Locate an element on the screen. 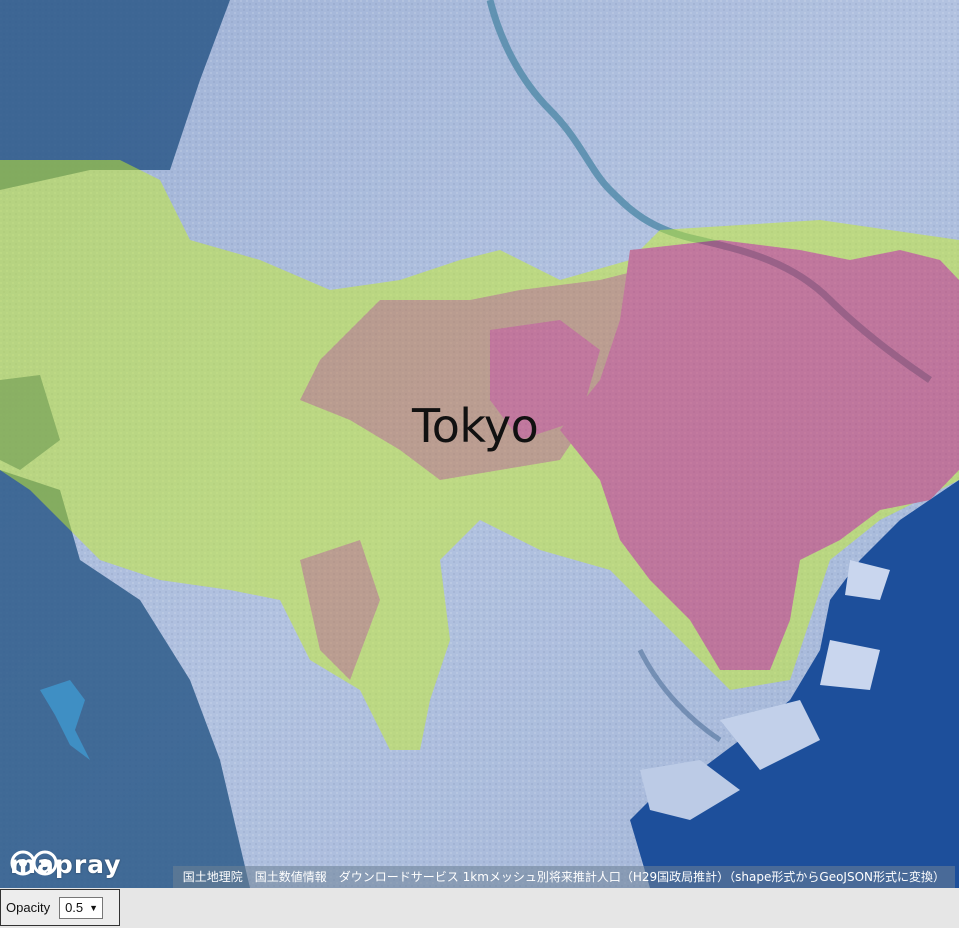 The height and width of the screenshot is (928, 959). opacity-control: Opacity 0.5 ▼ is located at coordinates (60, 907).